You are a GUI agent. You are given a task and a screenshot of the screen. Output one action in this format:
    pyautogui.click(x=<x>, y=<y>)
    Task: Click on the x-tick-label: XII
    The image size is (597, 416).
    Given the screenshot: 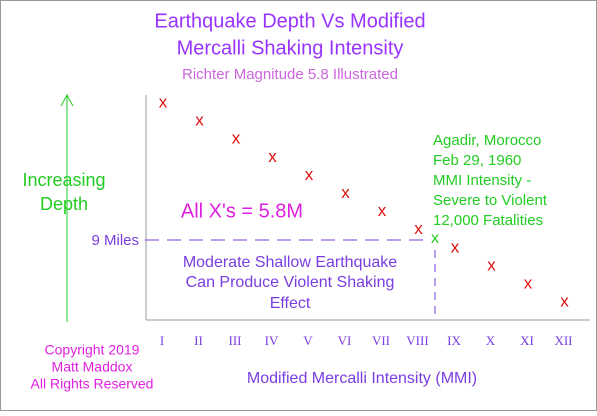 What is the action you would take?
    pyautogui.click(x=563, y=340)
    